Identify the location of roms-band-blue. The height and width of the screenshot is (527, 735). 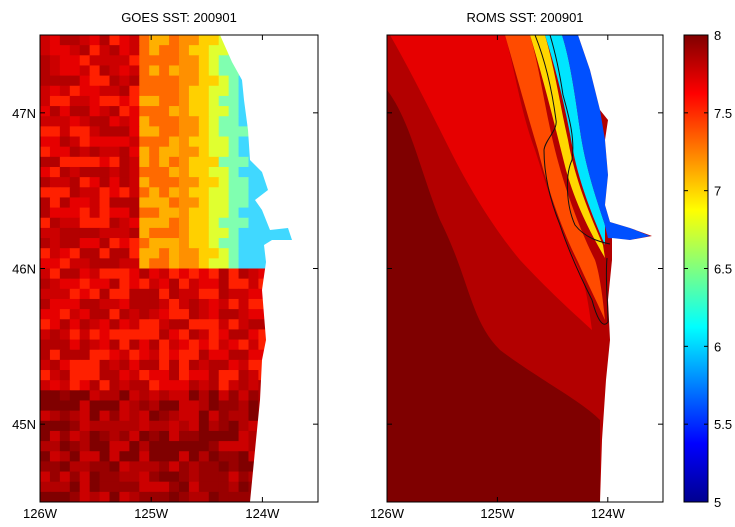
(606, 137).